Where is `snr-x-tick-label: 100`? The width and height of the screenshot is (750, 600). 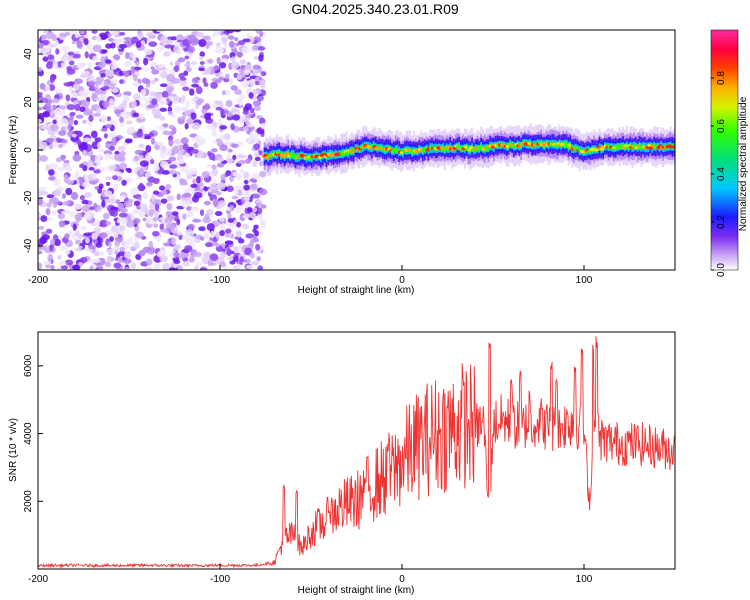 snr-x-tick-label: 100 is located at coordinates (584, 579).